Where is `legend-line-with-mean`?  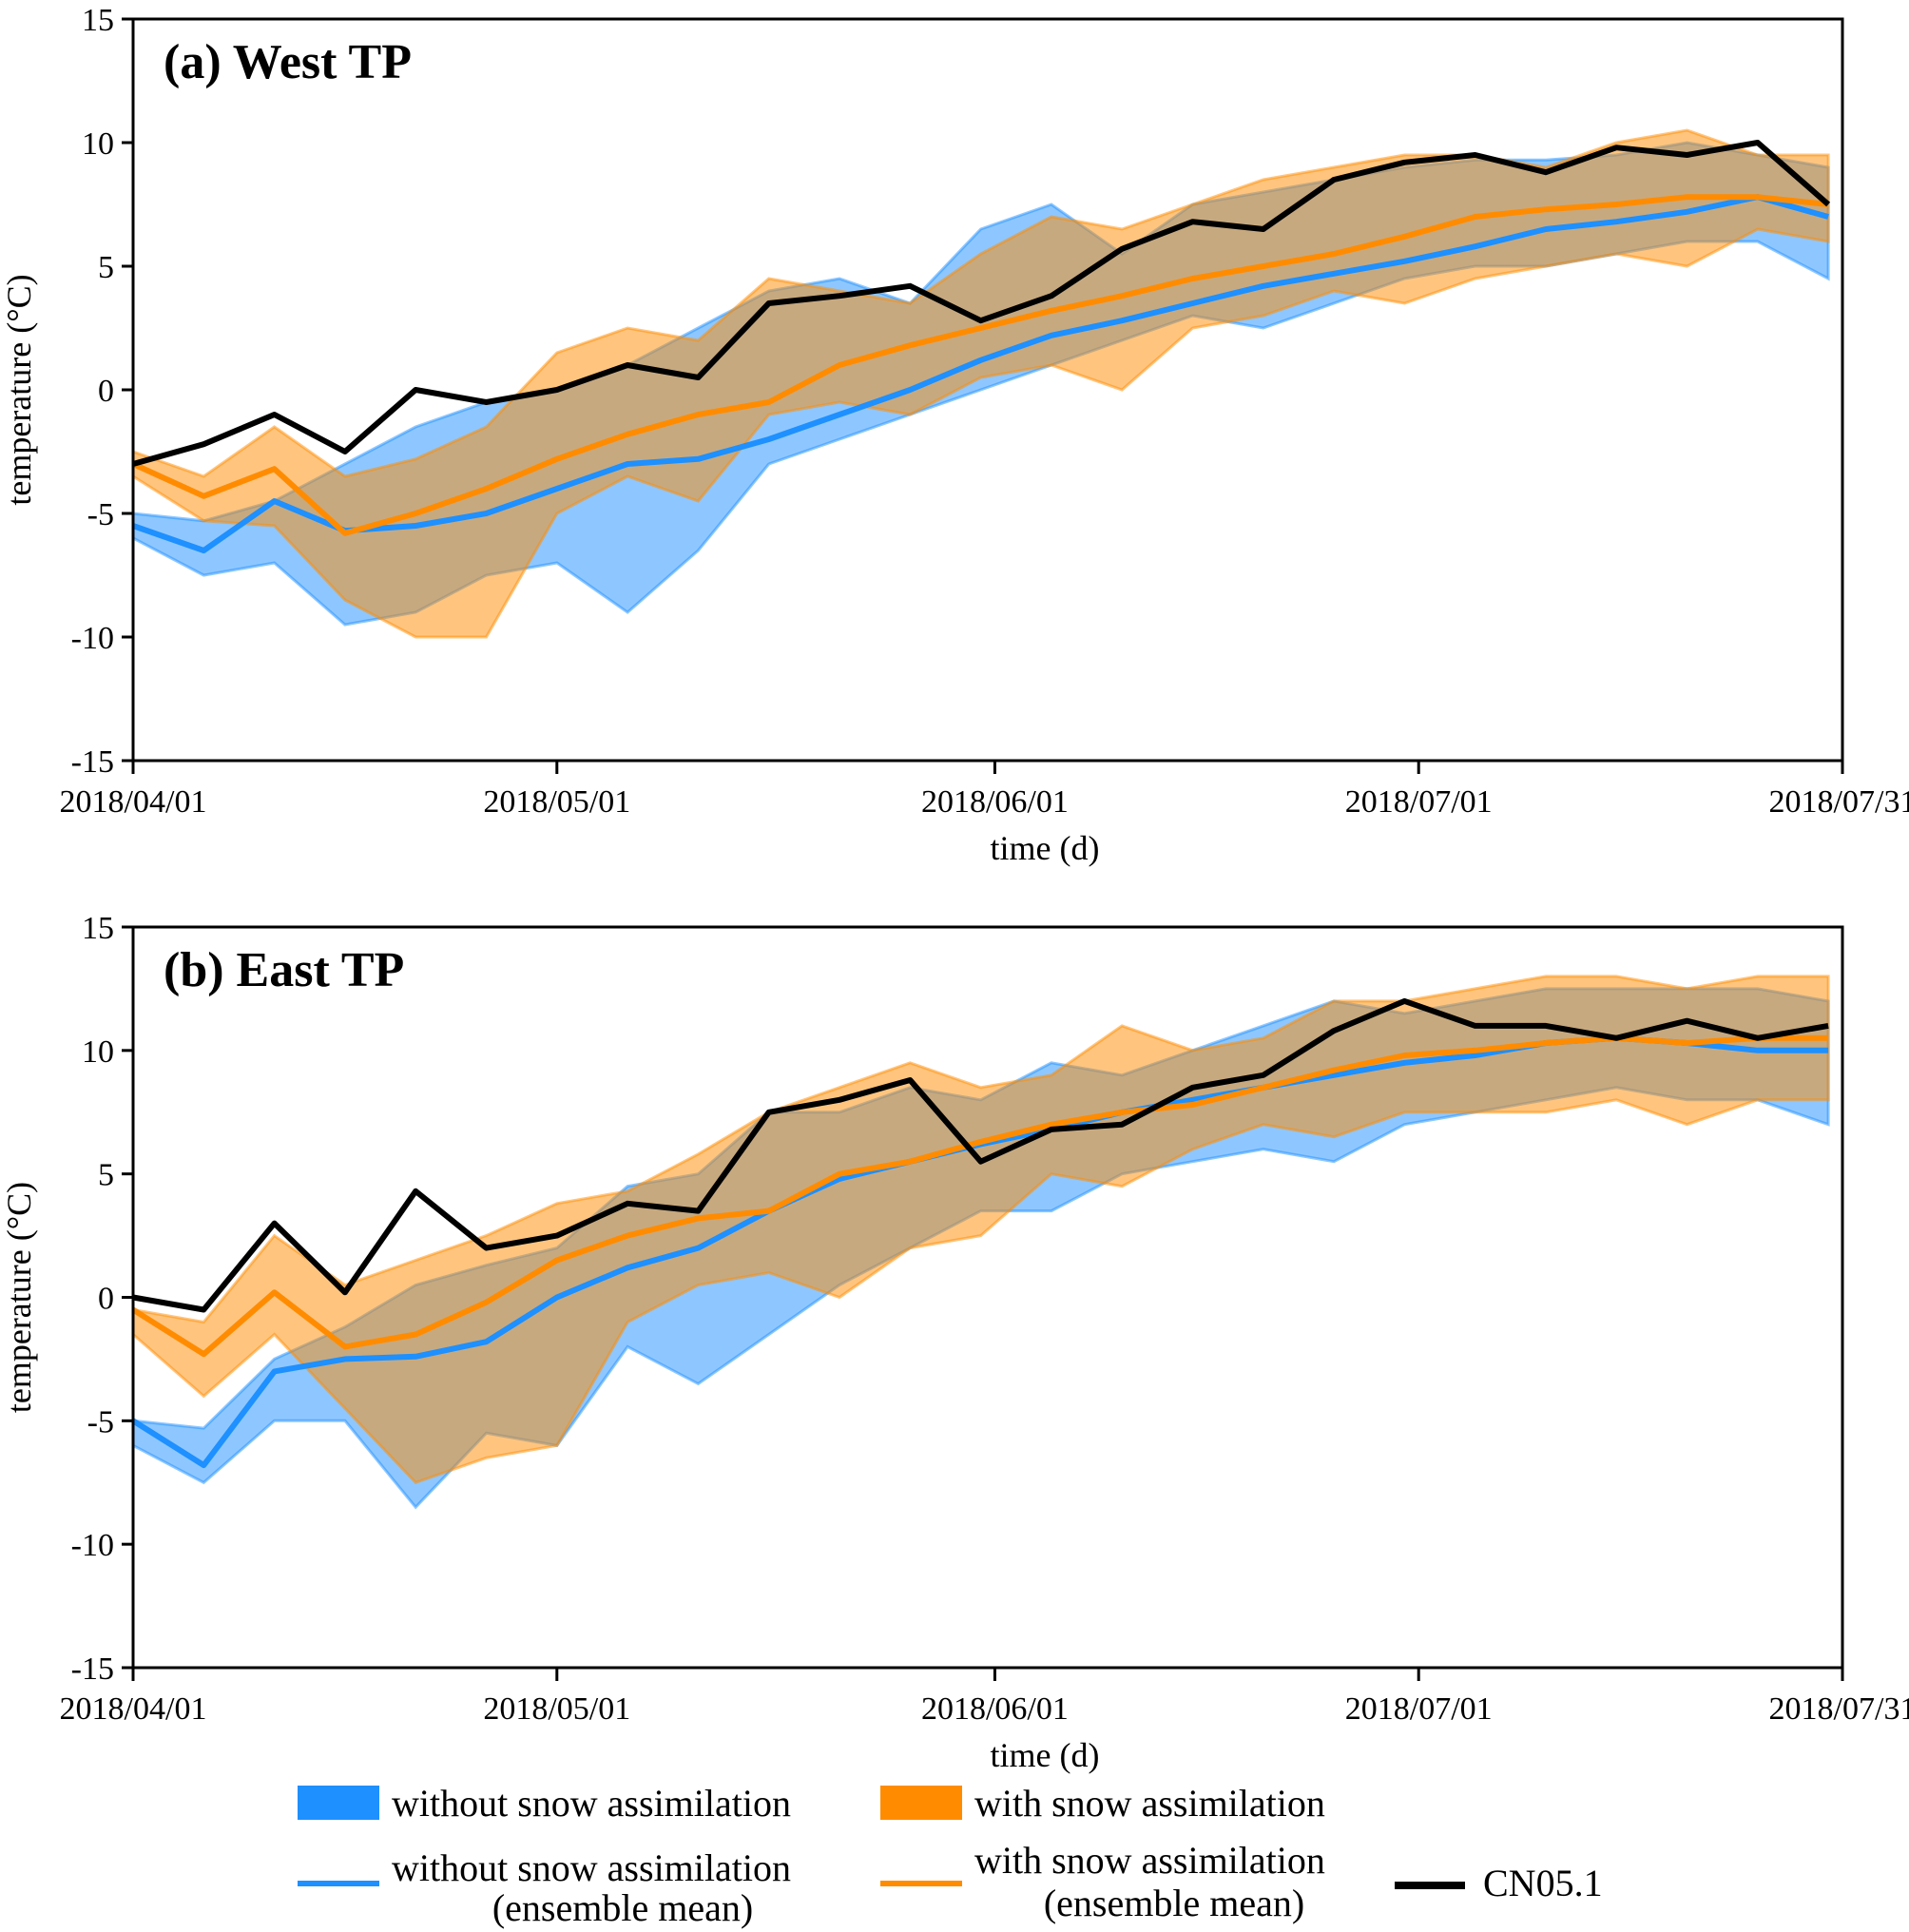 legend-line-with-mean is located at coordinates (921, 1883).